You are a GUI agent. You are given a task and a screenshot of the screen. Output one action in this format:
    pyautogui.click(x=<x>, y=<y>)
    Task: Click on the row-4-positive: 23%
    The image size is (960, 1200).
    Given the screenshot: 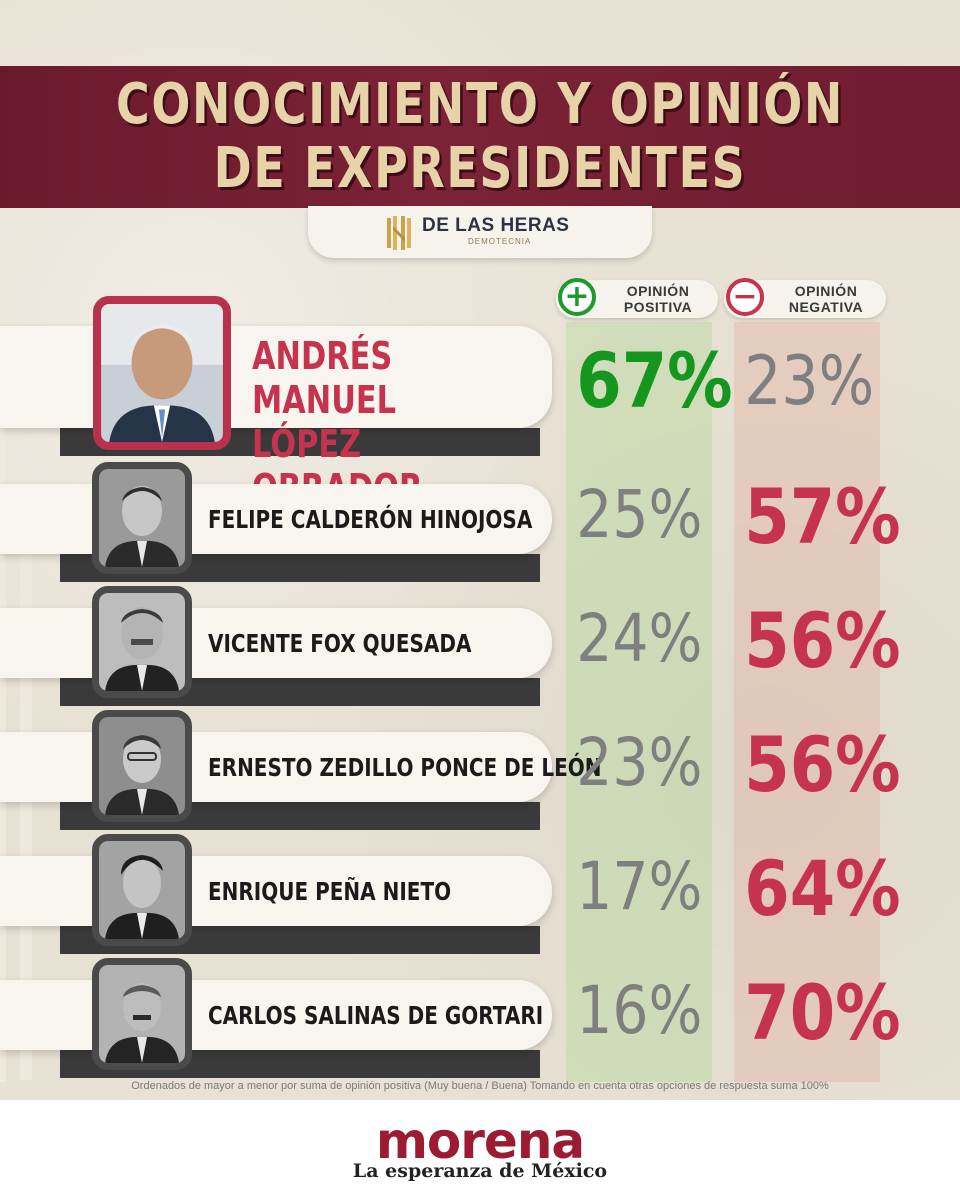 What is the action you would take?
    pyautogui.click(x=639, y=762)
    